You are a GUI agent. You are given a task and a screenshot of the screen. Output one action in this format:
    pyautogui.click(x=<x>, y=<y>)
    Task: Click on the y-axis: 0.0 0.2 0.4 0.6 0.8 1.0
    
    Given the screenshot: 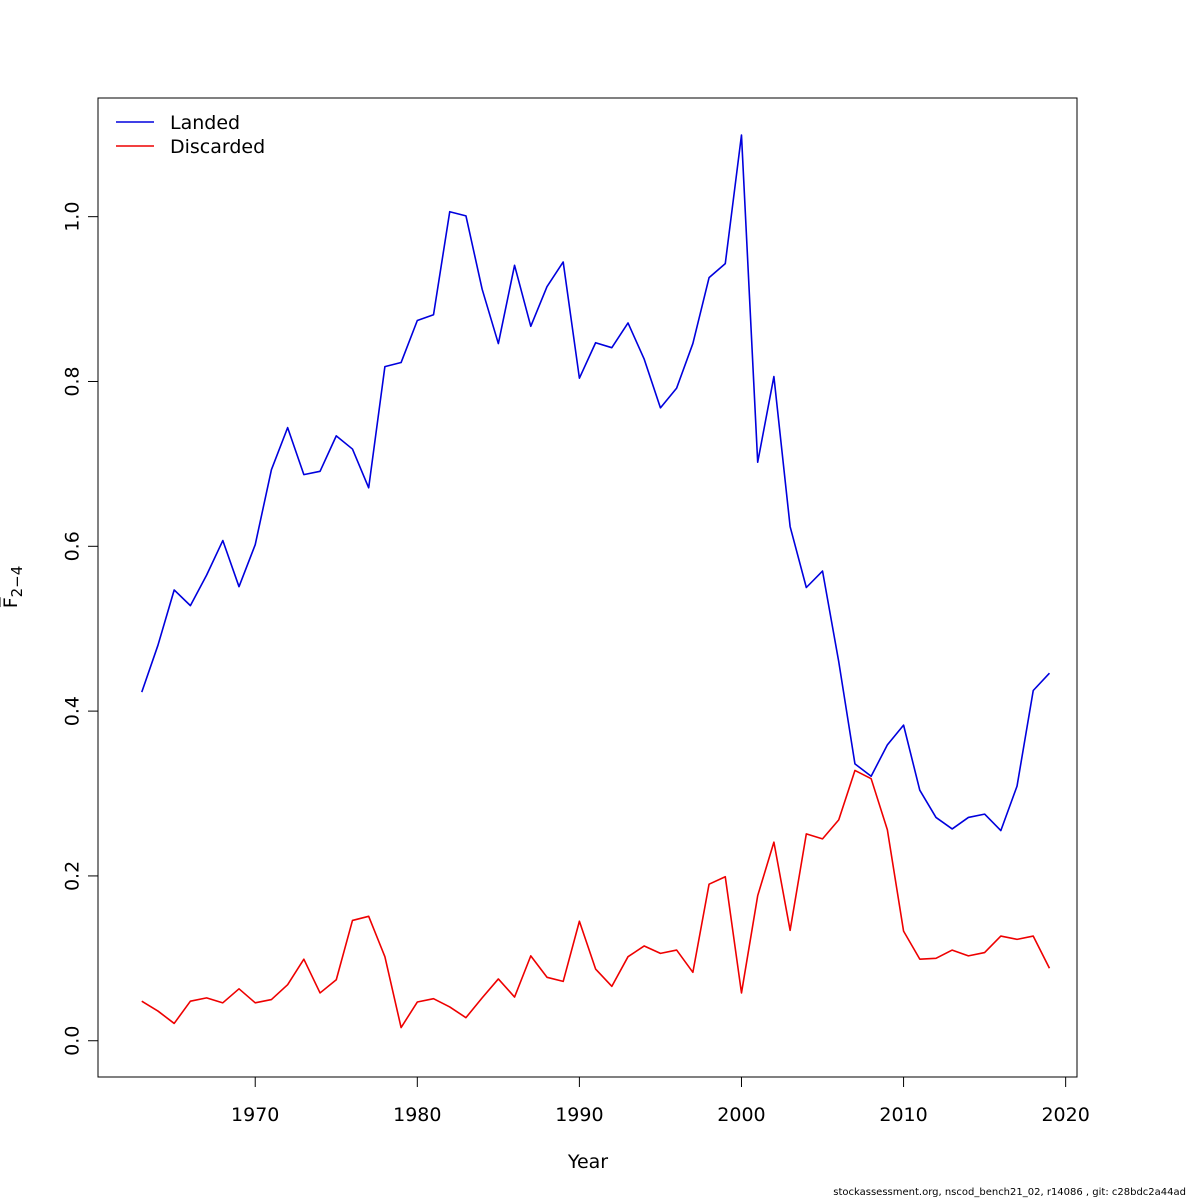 What is the action you would take?
    pyautogui.click(x=80, y=629)
    